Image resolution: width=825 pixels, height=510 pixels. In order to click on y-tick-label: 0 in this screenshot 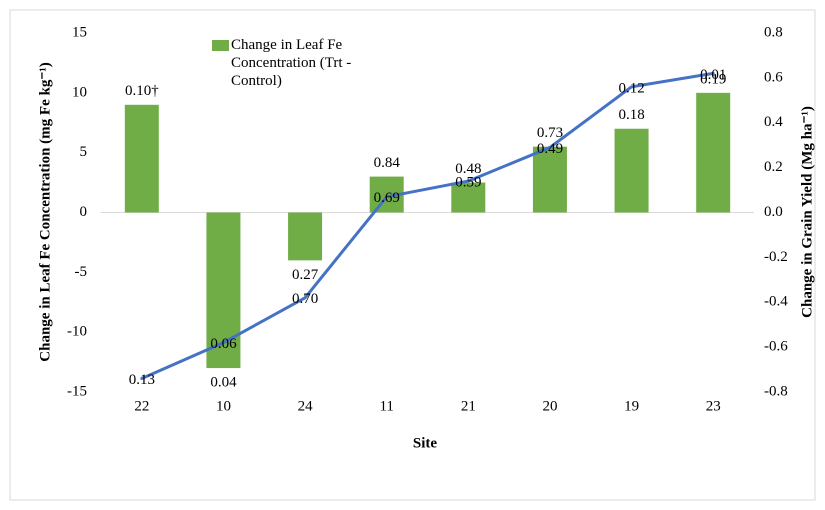, I will do `click(84, 212)`.